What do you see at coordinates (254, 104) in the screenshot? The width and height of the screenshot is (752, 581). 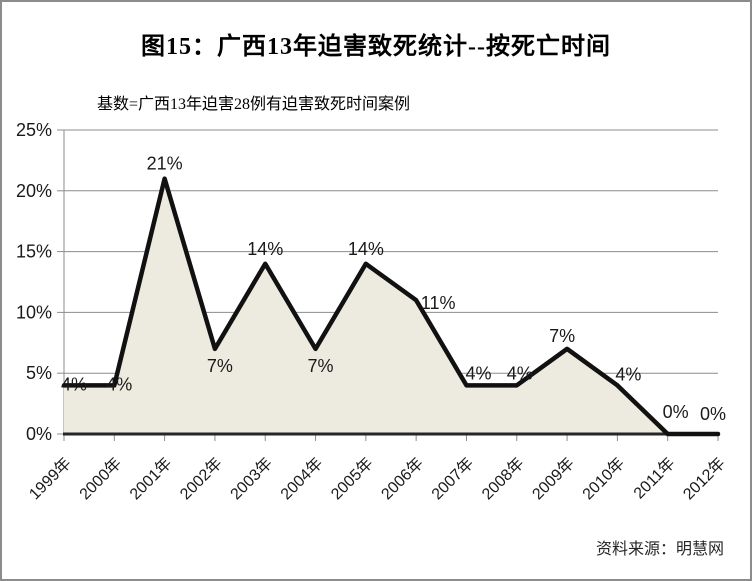 I see `chart-subtitle: 基数=广西13年迫害28例有迫害致死时间案例` at bounding box center [254, 104].